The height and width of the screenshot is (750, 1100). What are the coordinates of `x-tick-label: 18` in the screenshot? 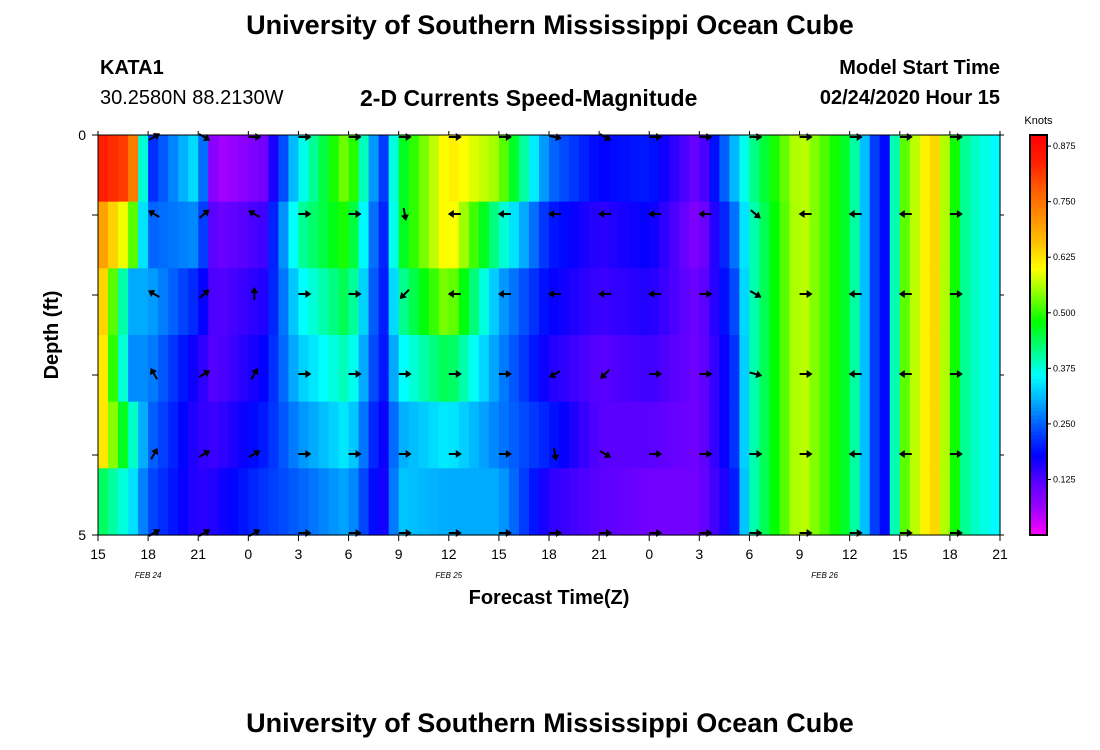 It's located at (148, 554).